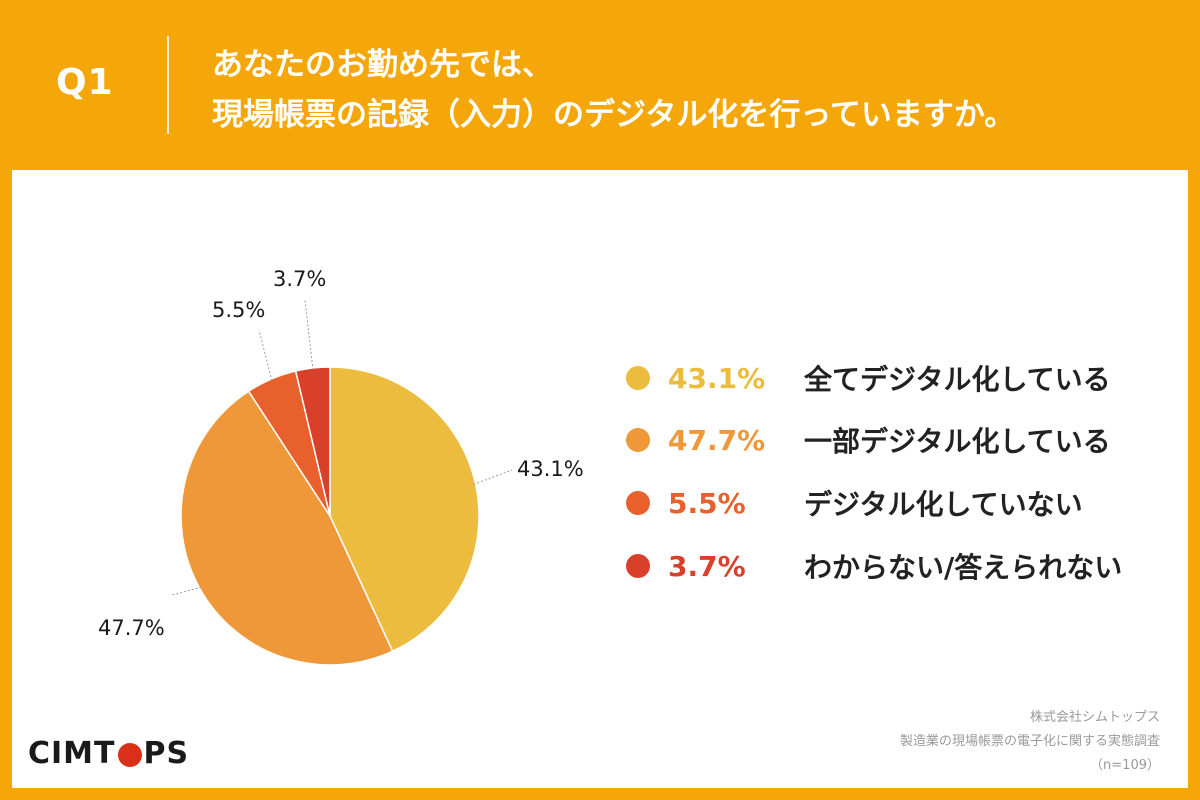  I want to click on source-note: 株式会社シムトップス 製造業の現場帳票の電子化に関する実態調査 （n=109）, so click(1030, 742).